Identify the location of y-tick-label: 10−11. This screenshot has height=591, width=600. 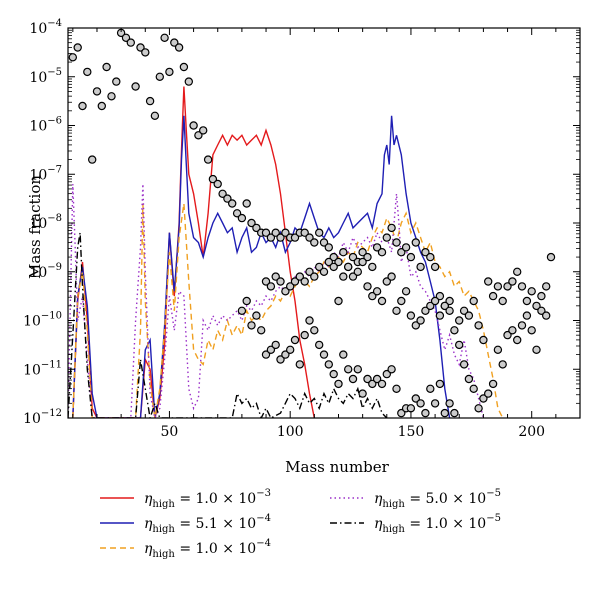
(42, 368).